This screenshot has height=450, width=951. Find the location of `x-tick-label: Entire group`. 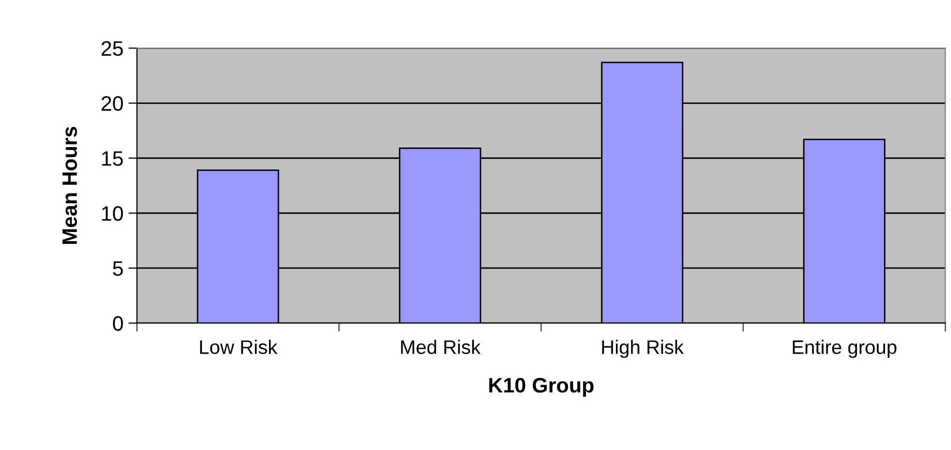

x-tick-label: Entire group is located at coordinates (844, 349).